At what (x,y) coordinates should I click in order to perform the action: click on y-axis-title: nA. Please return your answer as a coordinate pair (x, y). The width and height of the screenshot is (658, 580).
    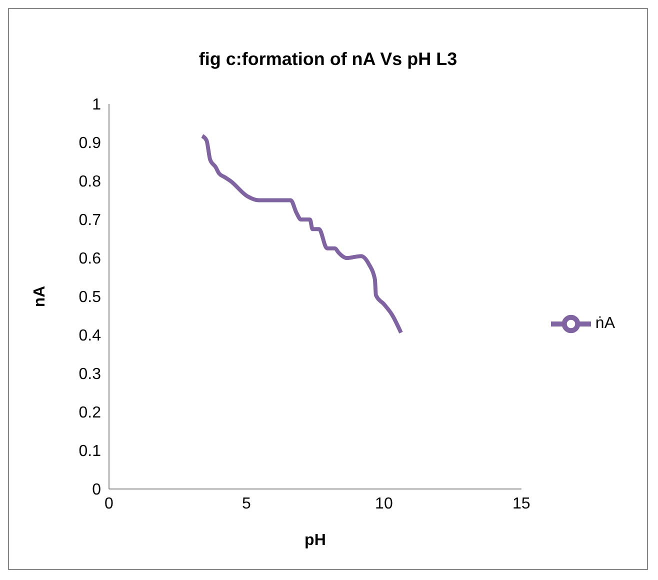
    Looking at the image, I should click on (40, 296).